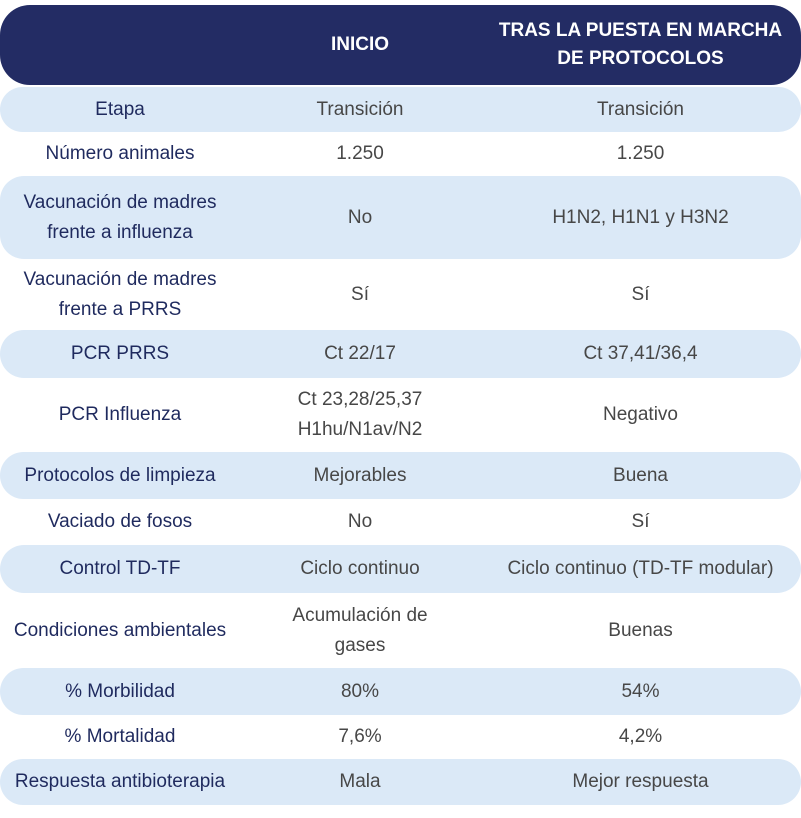 The height and width of the screenshot is (818, 801). I want to click on text-line: PCR Influenza, so click(120, 414).